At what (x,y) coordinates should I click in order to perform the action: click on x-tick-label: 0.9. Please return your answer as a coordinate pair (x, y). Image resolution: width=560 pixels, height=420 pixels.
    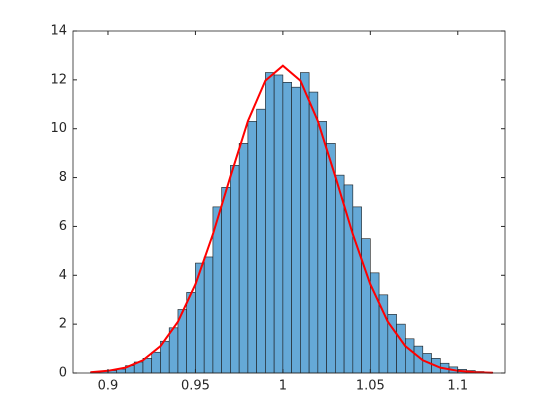
    Looking at the image, I should click on (108, 386).